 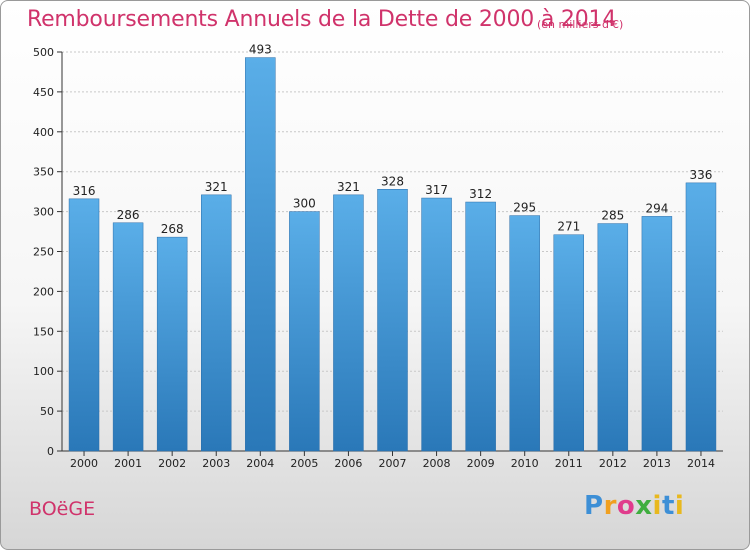 What do you see at coordinates (480, 326) in the screenshot?
I see `bar-2009` at bounding box center [480, 326].